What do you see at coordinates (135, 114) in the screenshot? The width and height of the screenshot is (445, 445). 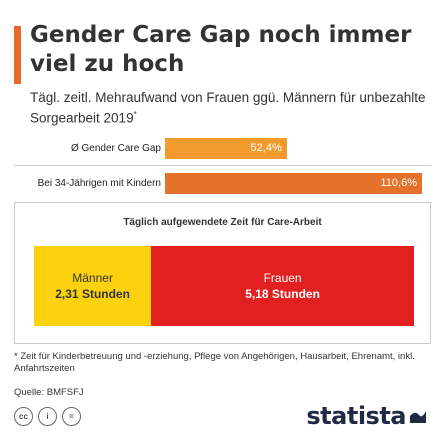 I see `subtitle-footnote-marker: *` at bounding box center [135, 114].